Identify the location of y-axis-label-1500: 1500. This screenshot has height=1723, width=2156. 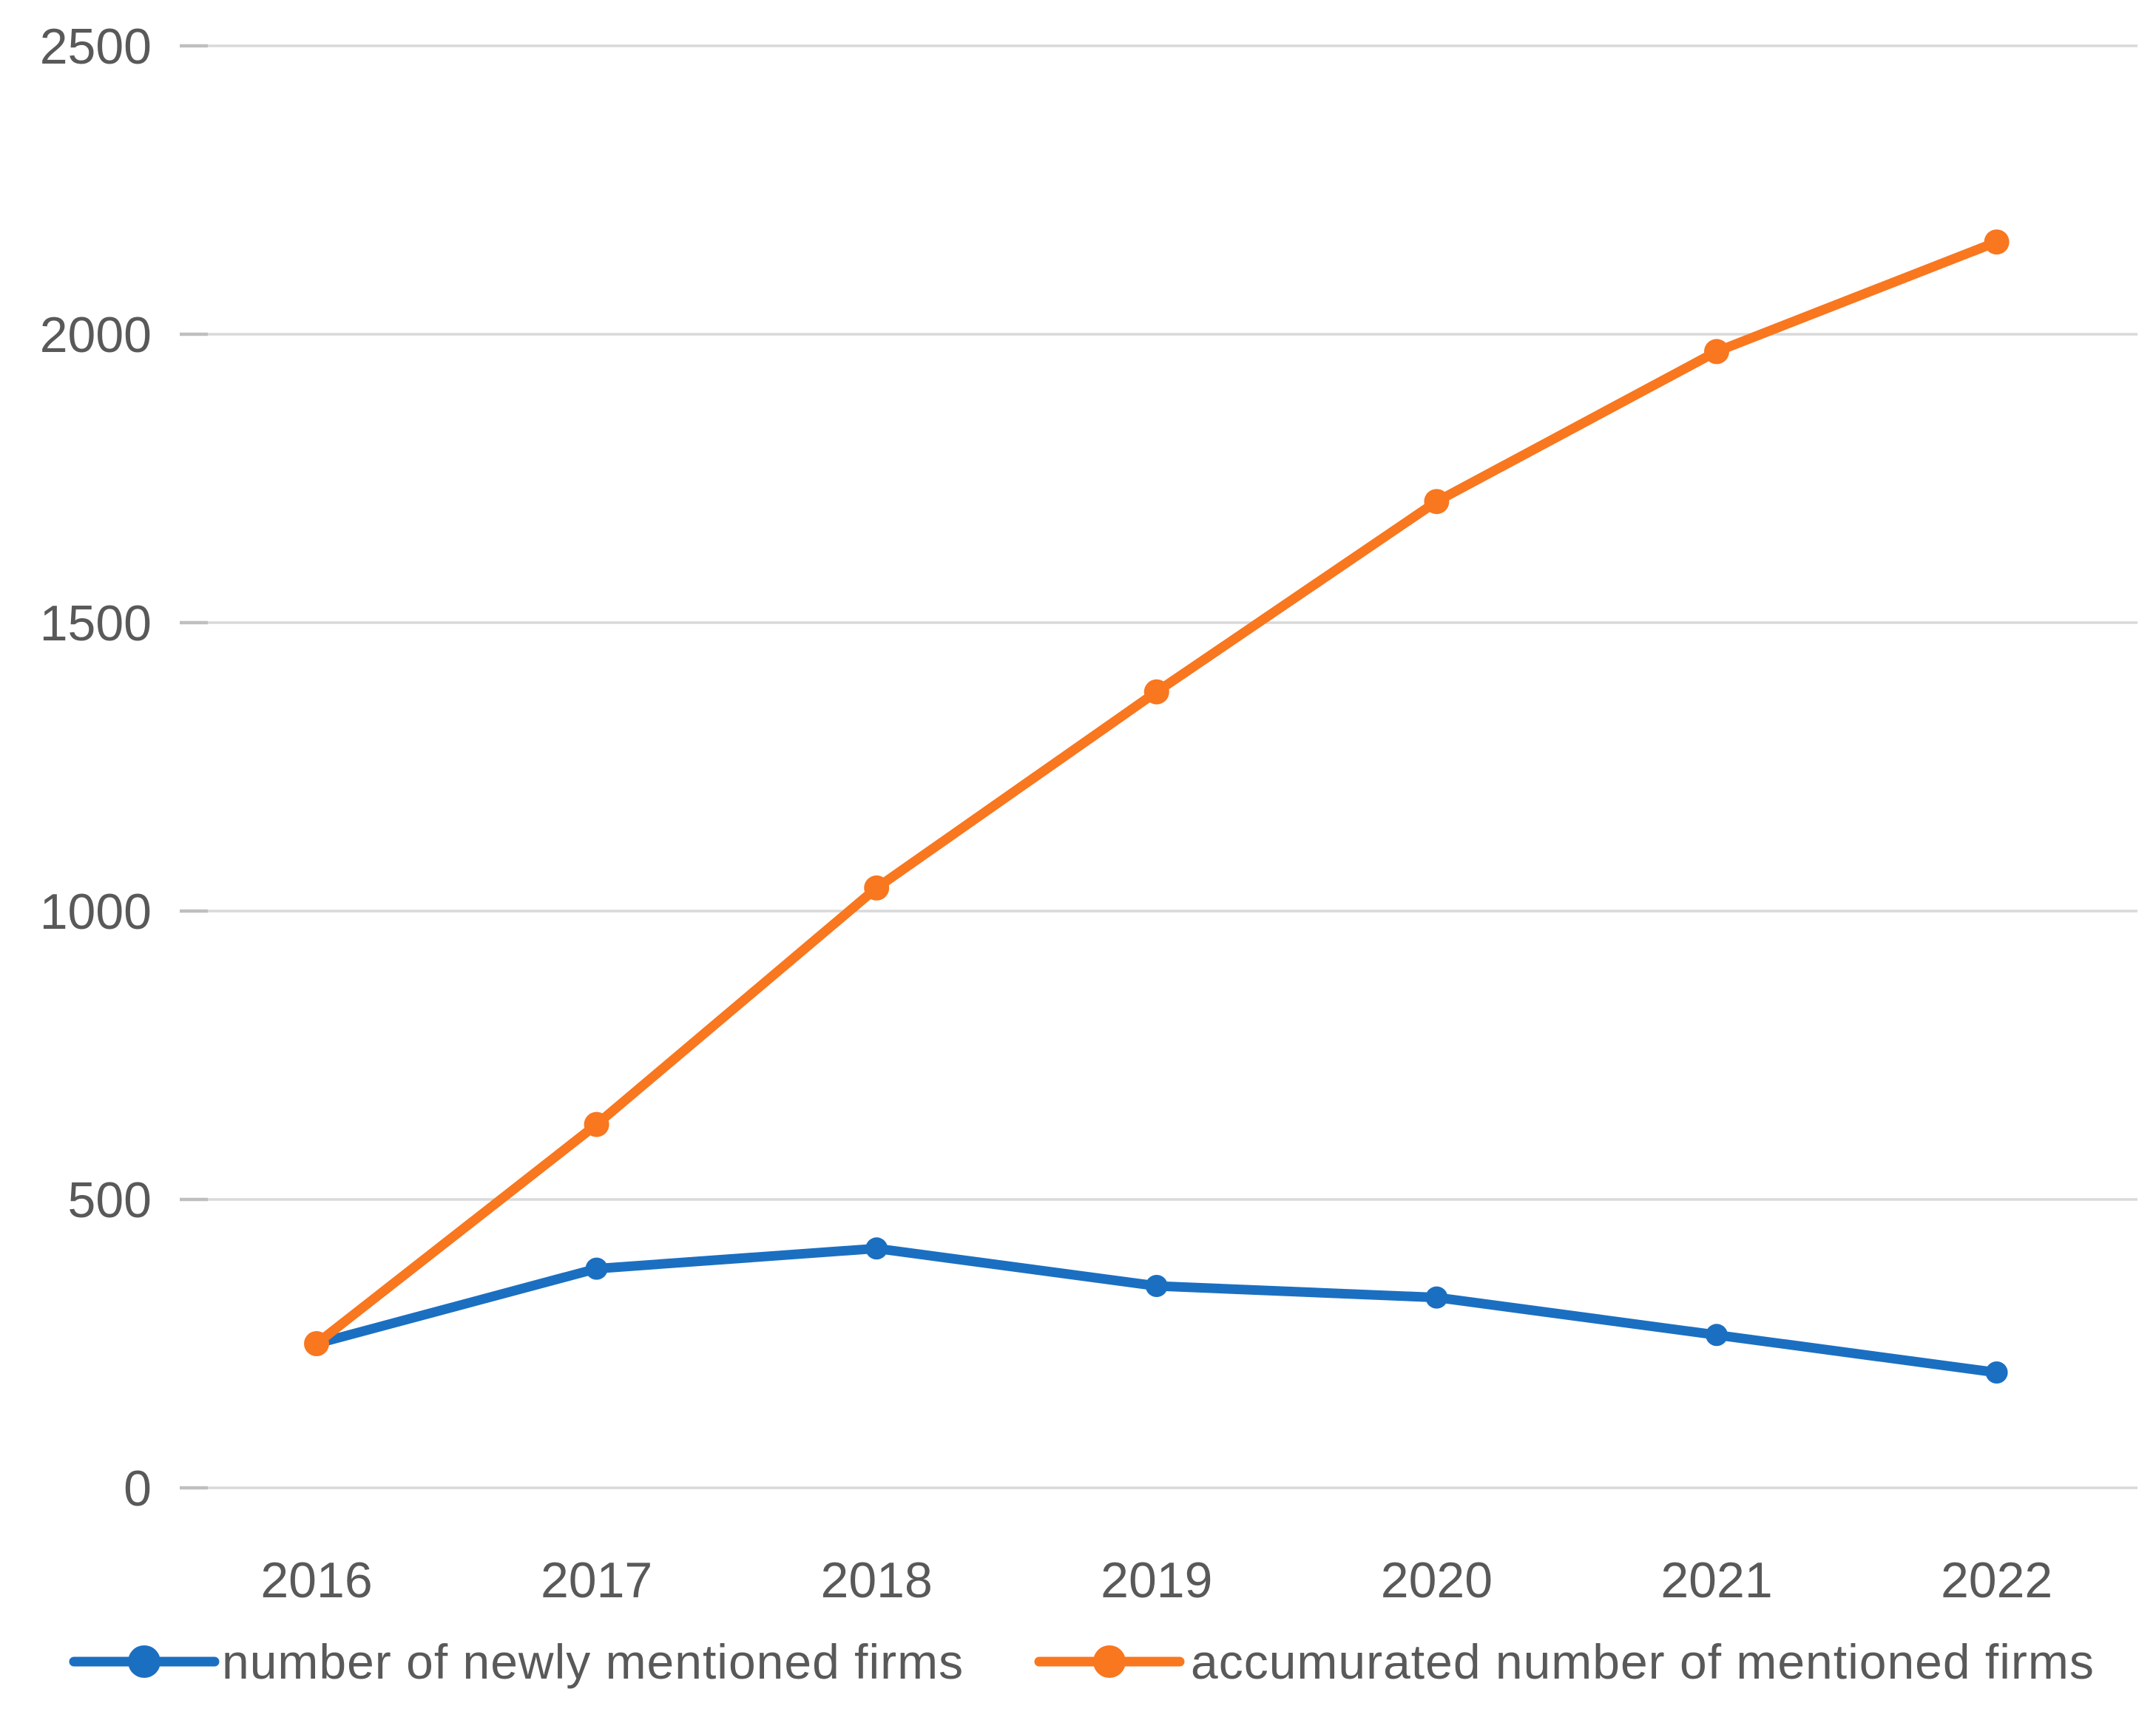
(96, 623).